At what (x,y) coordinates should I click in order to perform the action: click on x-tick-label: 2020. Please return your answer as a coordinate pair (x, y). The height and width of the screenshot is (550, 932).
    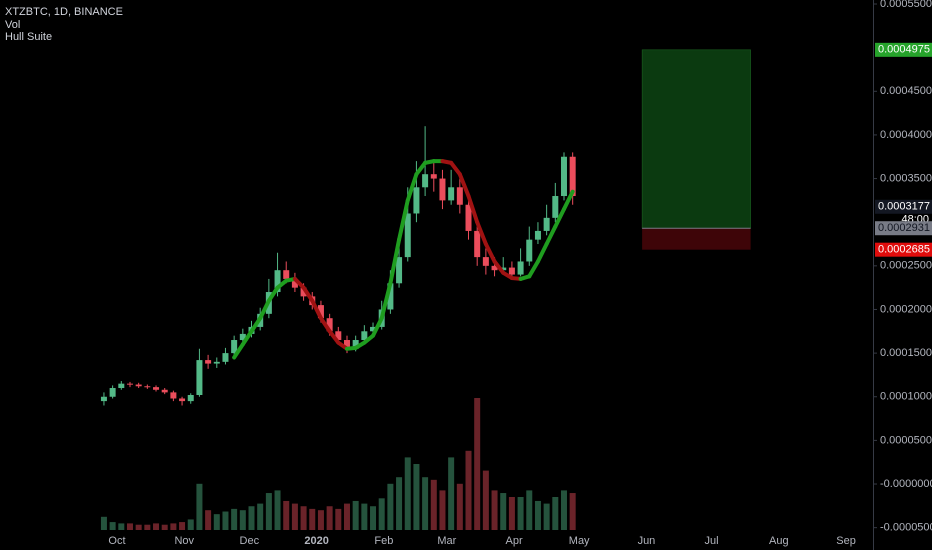
    Looking at the image, I should click on (316, 541).